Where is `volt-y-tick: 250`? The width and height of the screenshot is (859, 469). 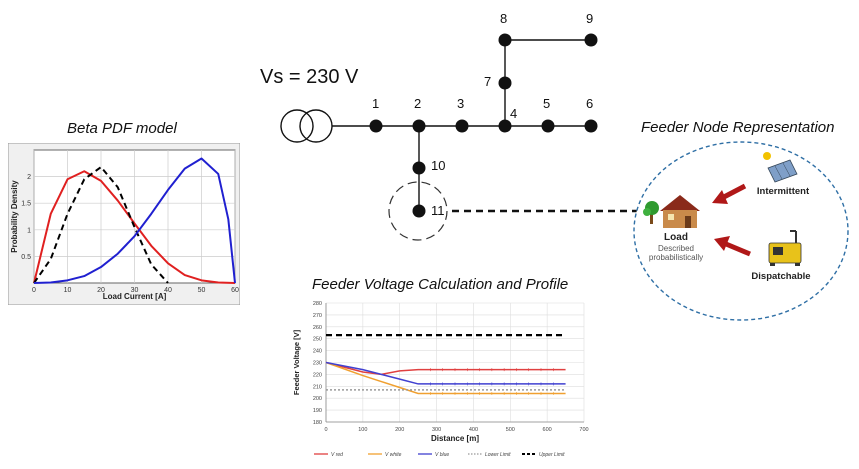 volt-y-tick: 250 is located at coordinates (317, 340).